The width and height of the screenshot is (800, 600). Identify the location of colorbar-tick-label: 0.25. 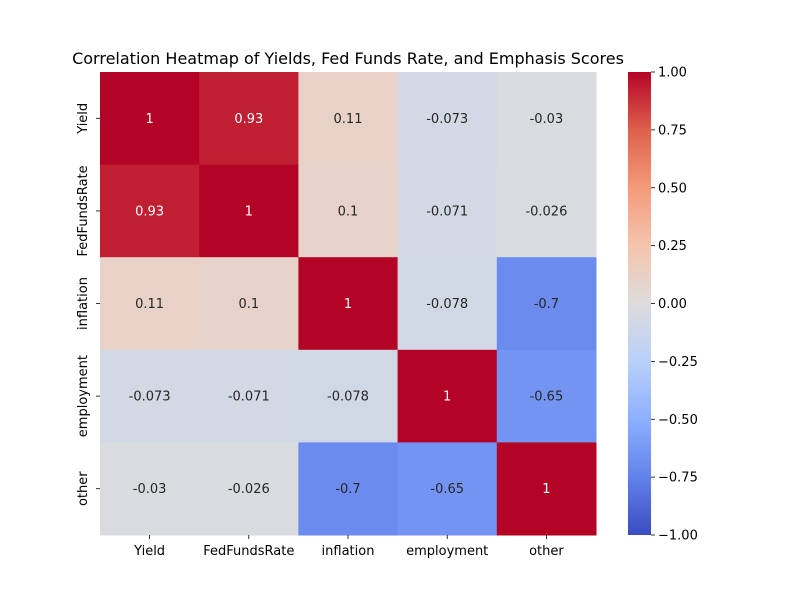
(672, 246).